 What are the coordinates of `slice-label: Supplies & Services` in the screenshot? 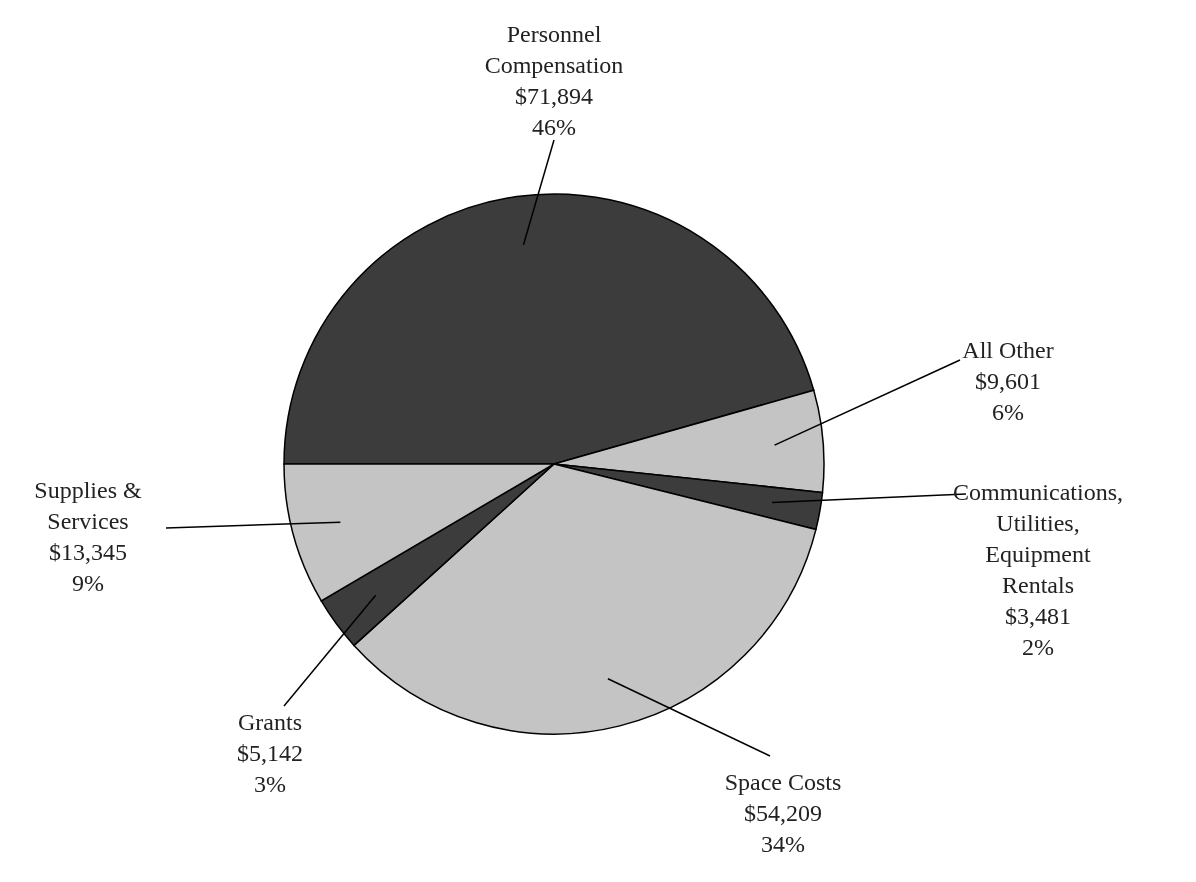 It's located at (88, 505).